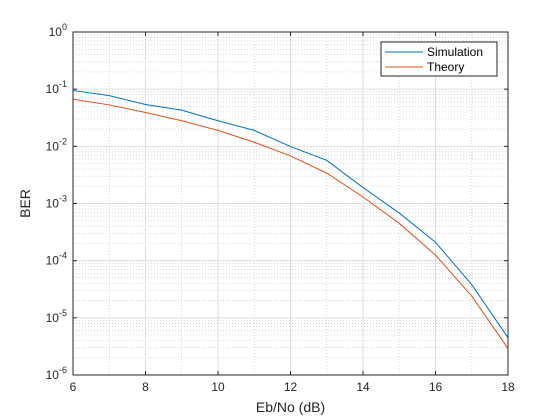 The image size is (560, 420). Describe the element at coordinates (508, 387) in the screenshot. I see `x-tick-label: 18` at that location.